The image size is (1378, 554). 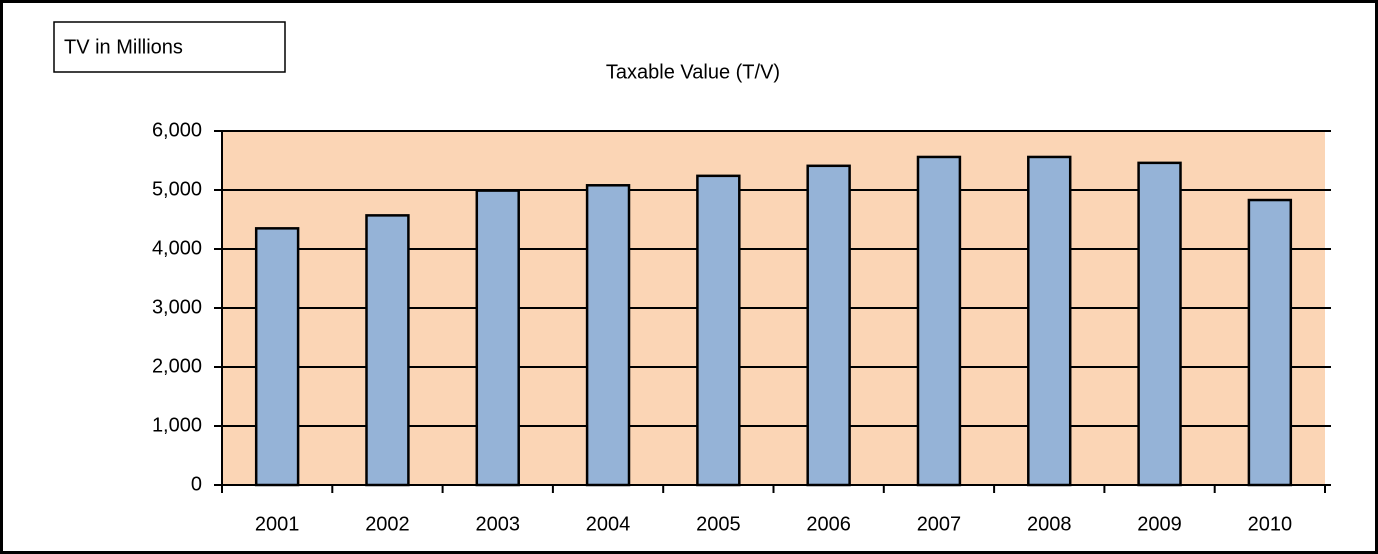 What do you see at coordinates (1049, 524) in the screenshot?
I see `x-tick-label: 2008` at bounding box center [1049, 524].